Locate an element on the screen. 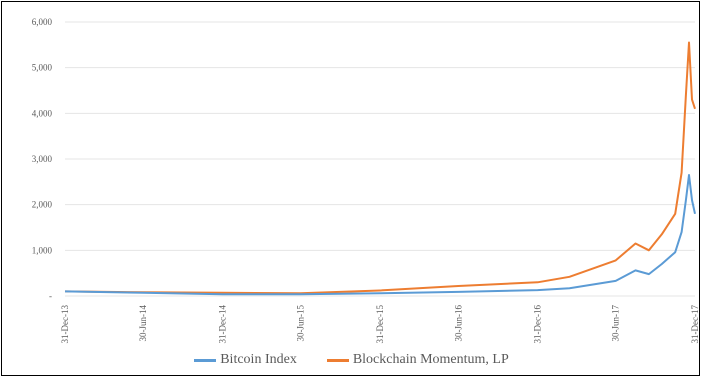 The height and width of the screenshot is (379, 703). x-tick-label: 31-Dec-17 is located at coordinates (695, 324).